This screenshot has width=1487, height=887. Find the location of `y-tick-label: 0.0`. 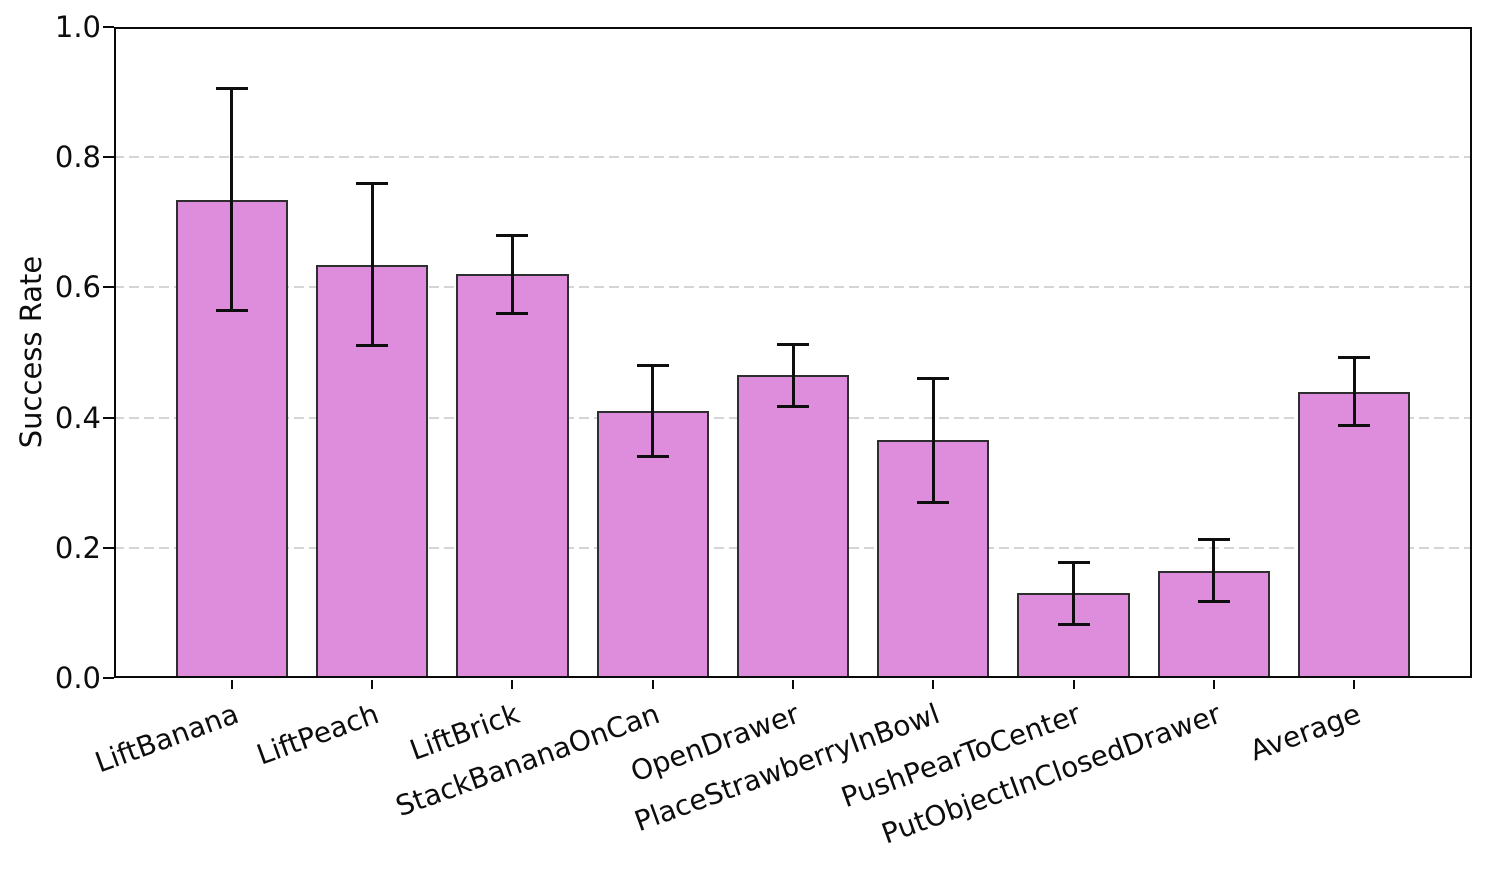

y-tick-label: 0.0 is located at coordinates (77, 678).